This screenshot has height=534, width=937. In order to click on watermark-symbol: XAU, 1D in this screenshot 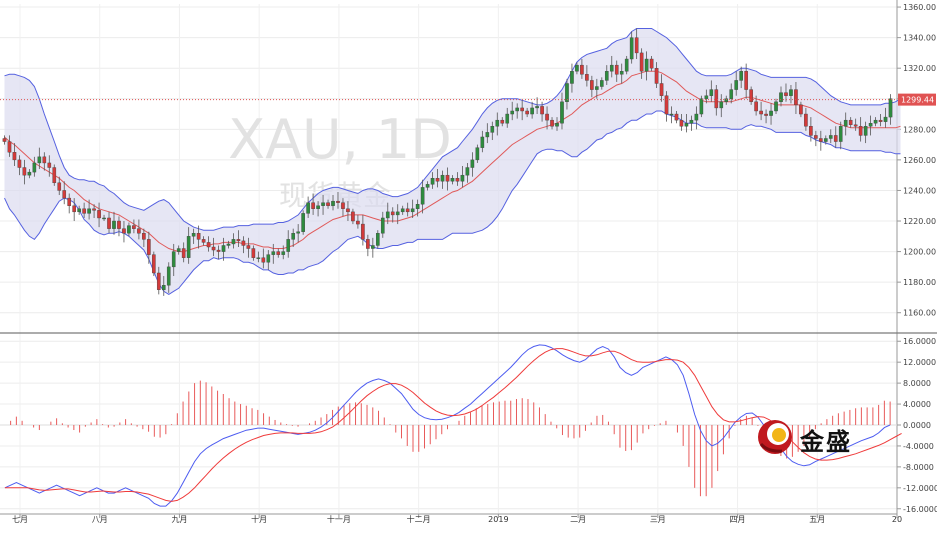, I will do `click(340, 139)`.